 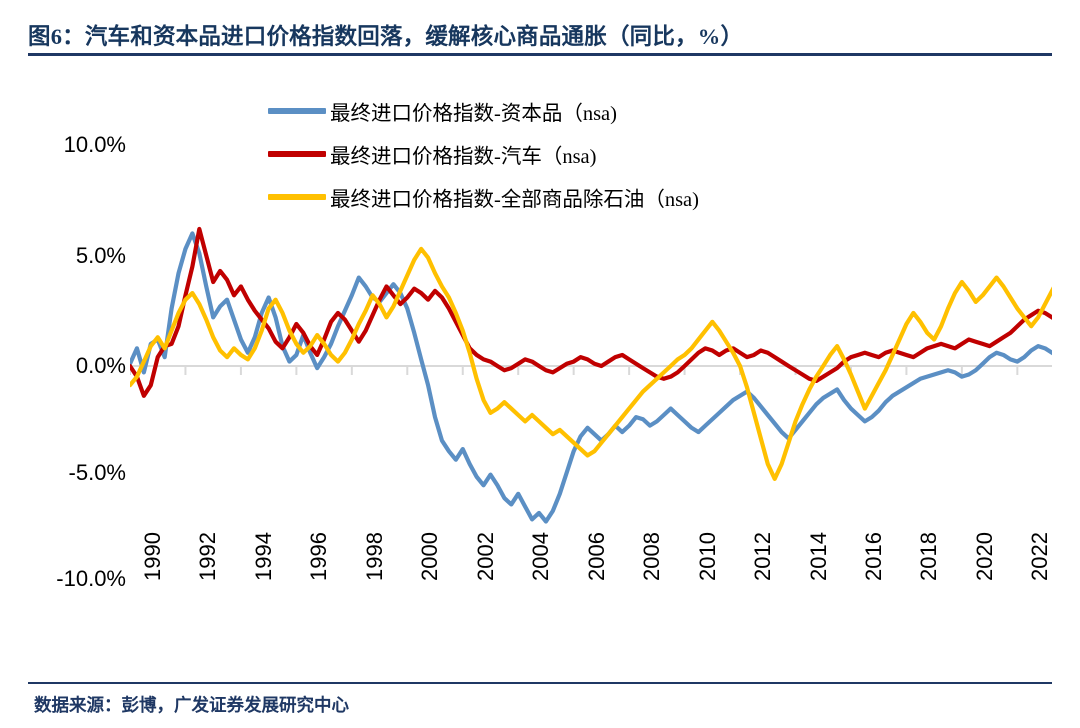 What do you see at coordinates (297, 111) in the screenshot?
I see `legend-swatch-capital-goods` at bounding box center [297, 111].